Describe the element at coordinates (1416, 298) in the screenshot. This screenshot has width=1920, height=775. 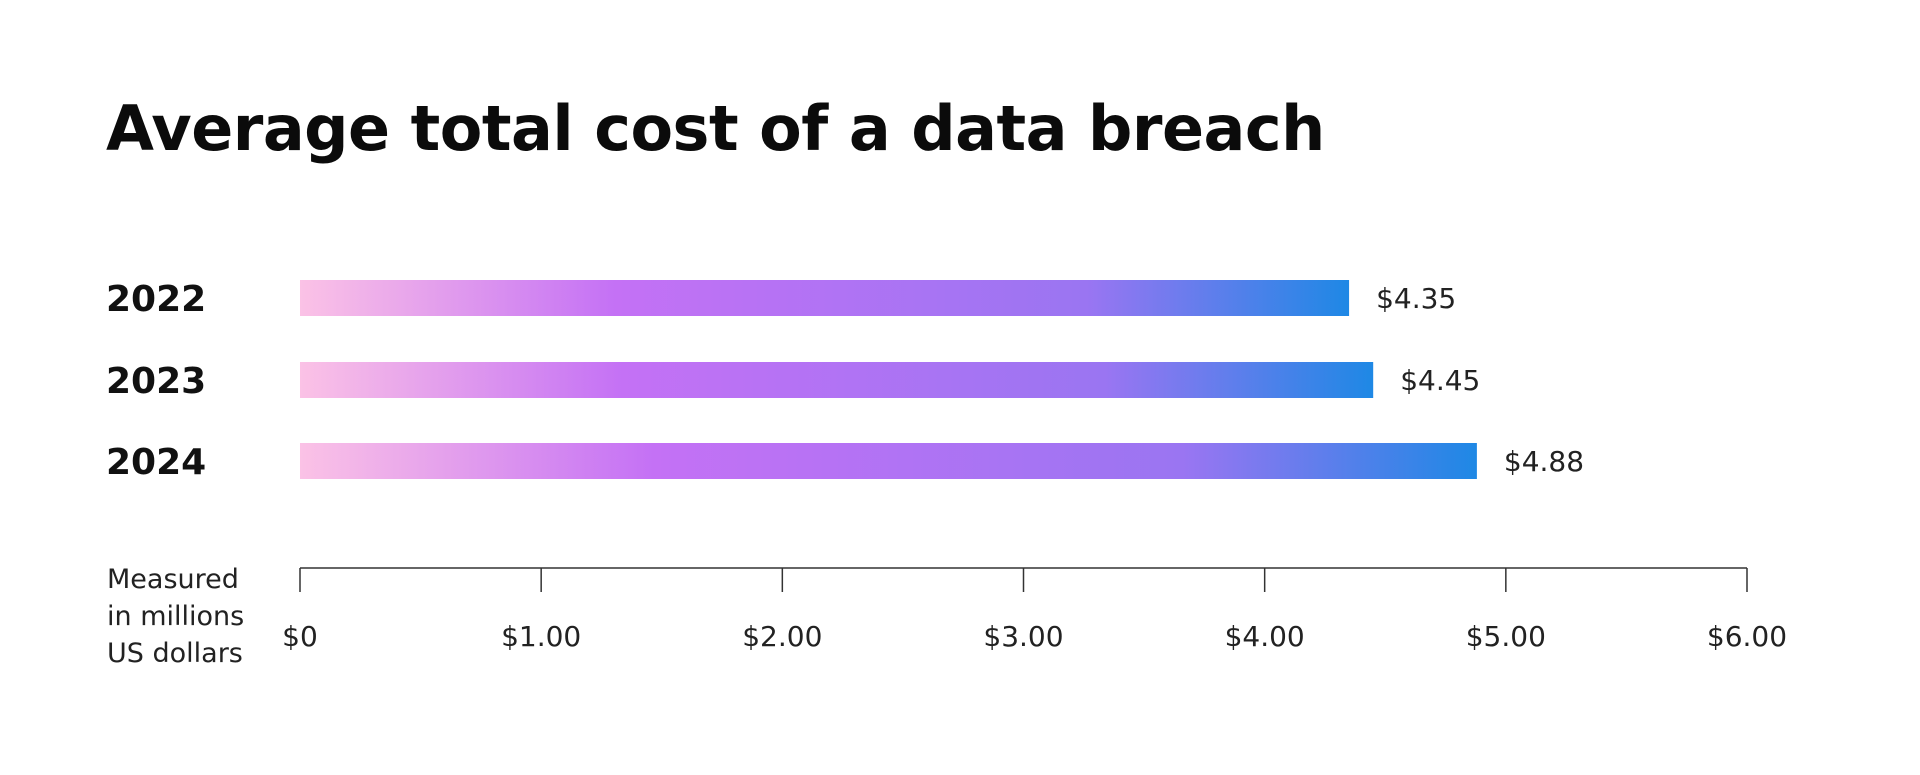
I see `bar-value-label: $4.35` at that location.